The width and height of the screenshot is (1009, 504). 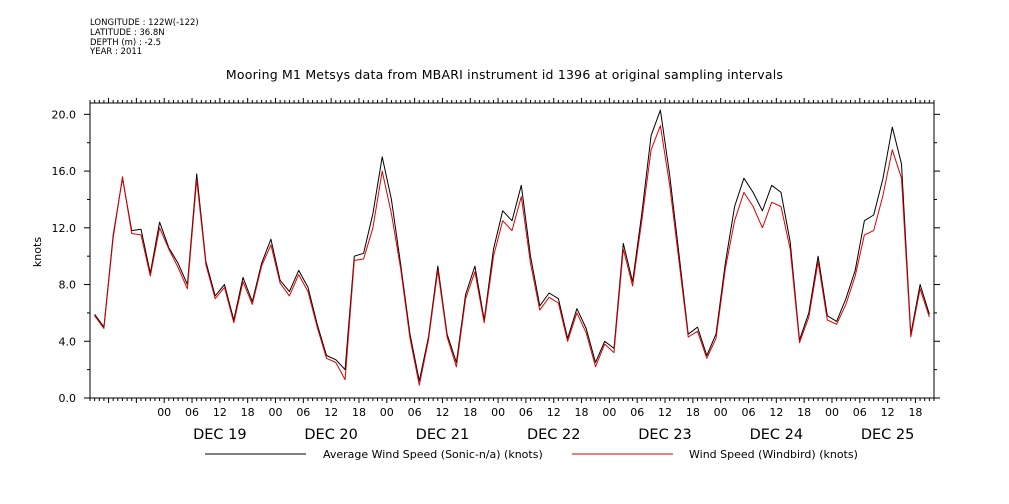 I want to click on year-text: YEAR : 2011, so click(x=116, y=52).